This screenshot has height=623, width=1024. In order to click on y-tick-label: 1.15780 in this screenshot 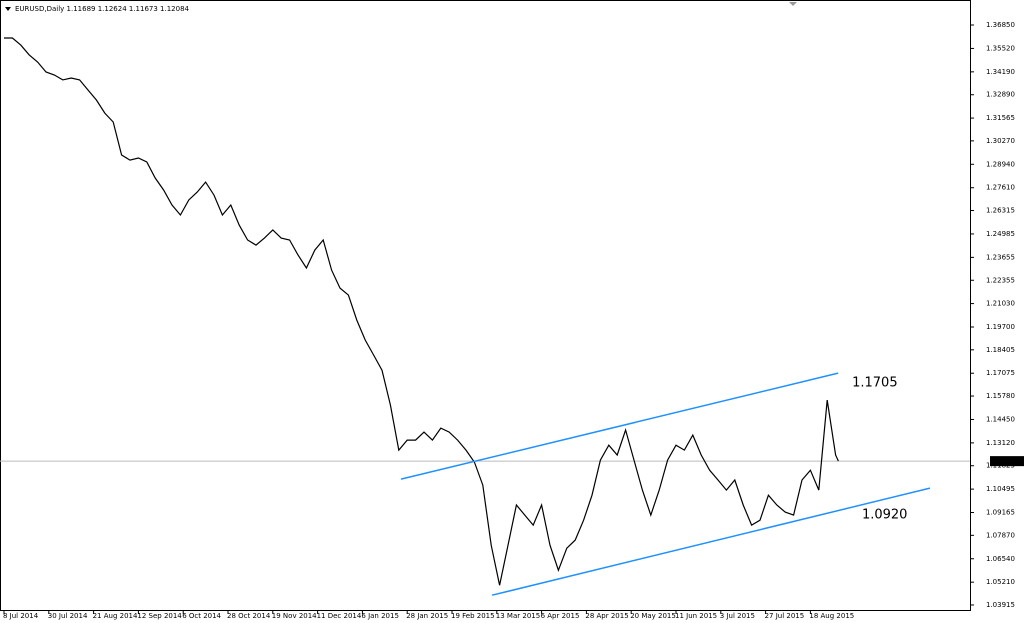, I will do `click(1000, 396)`.